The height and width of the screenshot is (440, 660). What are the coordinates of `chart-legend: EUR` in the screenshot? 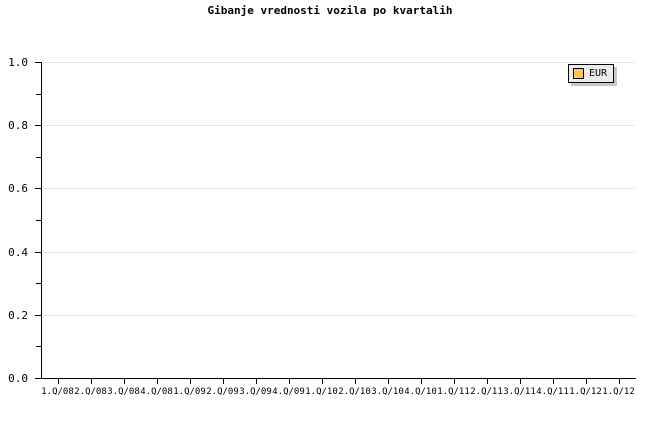 It's located at (591, 73).